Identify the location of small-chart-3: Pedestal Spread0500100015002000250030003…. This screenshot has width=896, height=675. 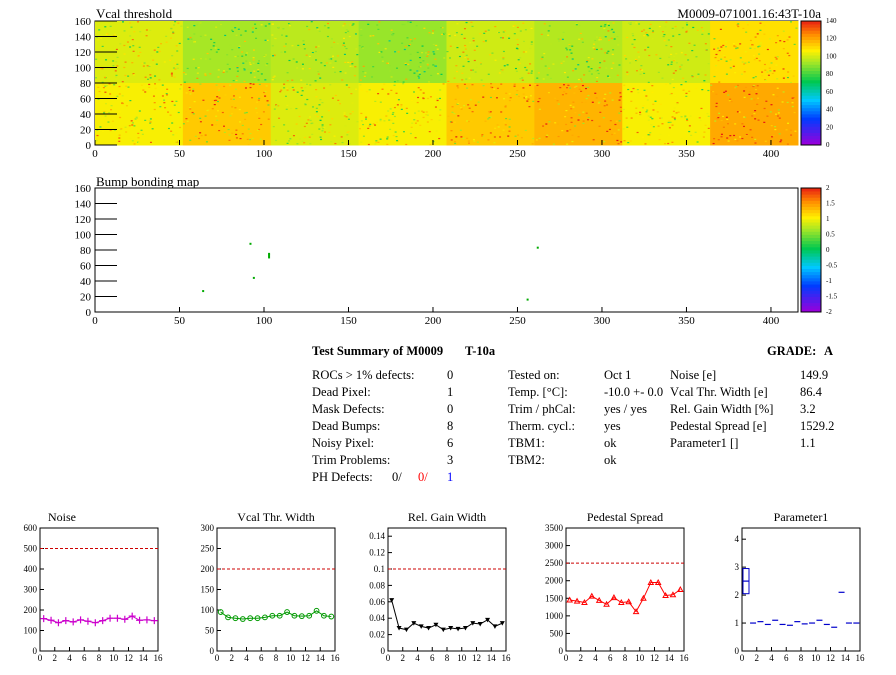
(617, 586).